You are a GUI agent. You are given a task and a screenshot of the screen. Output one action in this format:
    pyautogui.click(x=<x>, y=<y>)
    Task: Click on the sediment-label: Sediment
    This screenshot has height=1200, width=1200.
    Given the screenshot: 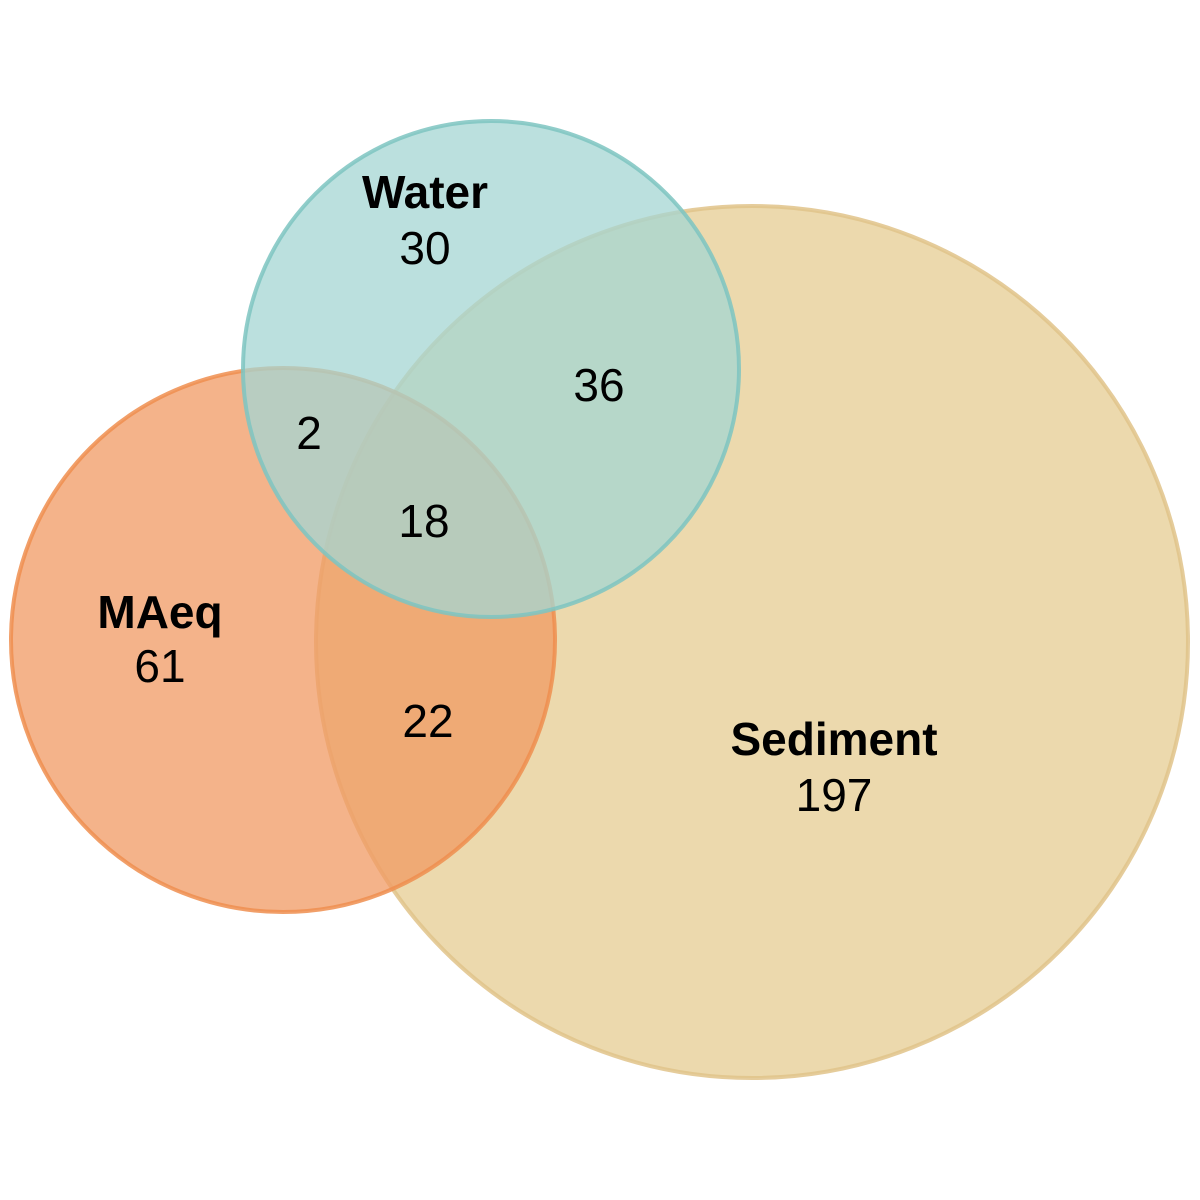 What is the action you would take?
    pyautogui.click(x=833, y=739)
    